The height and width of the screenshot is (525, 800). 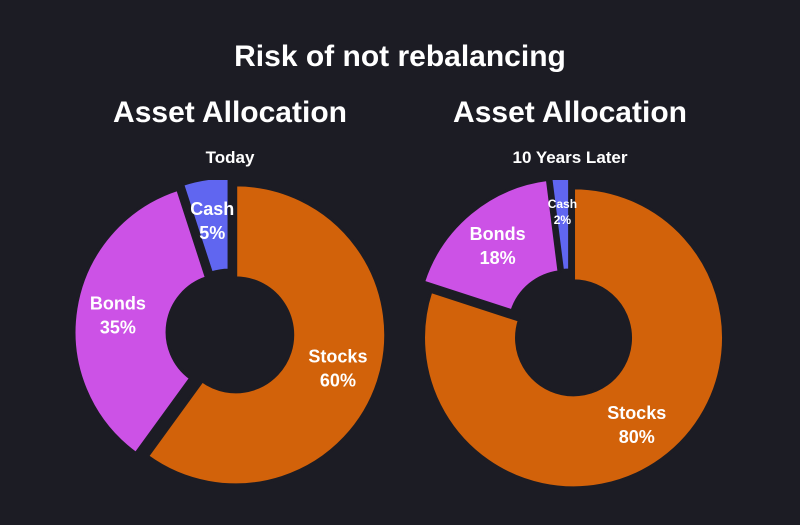 What do you see at coordinates (637, 437) in the screenshot?
I see `slice-value-stocks-1: 80%` at bounding box center [637, 437].